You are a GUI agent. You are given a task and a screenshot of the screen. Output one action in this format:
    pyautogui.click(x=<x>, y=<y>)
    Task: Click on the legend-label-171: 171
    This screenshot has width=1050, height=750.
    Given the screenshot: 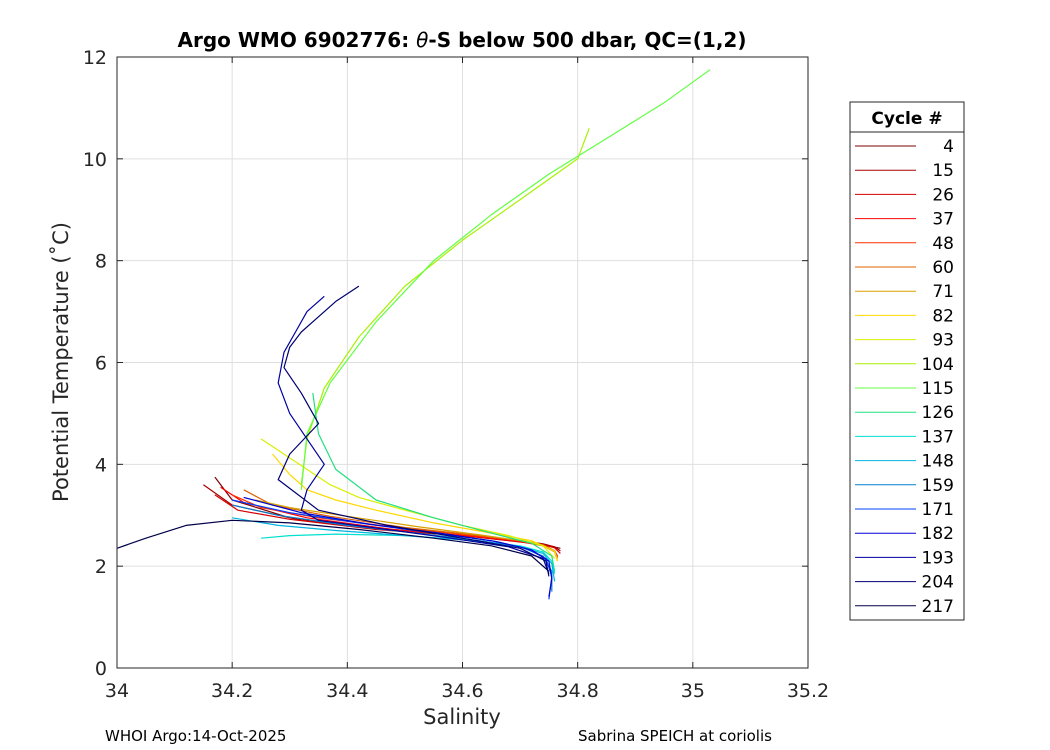 What is the action you would take?
    pyautogui.click(x=938, y=510)
    